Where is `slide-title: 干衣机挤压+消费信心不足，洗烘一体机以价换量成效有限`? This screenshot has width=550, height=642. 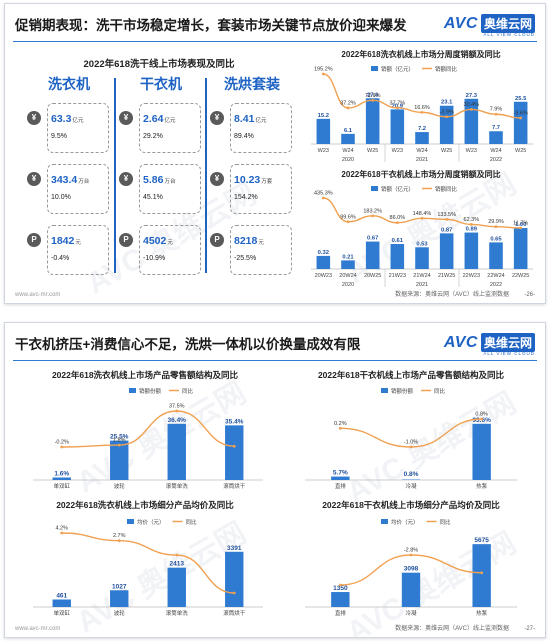 slide-title: 干衣机挤压+消费信心不足，洗烘一体机以价换量成效有限 is located at coordinates (188, 344).